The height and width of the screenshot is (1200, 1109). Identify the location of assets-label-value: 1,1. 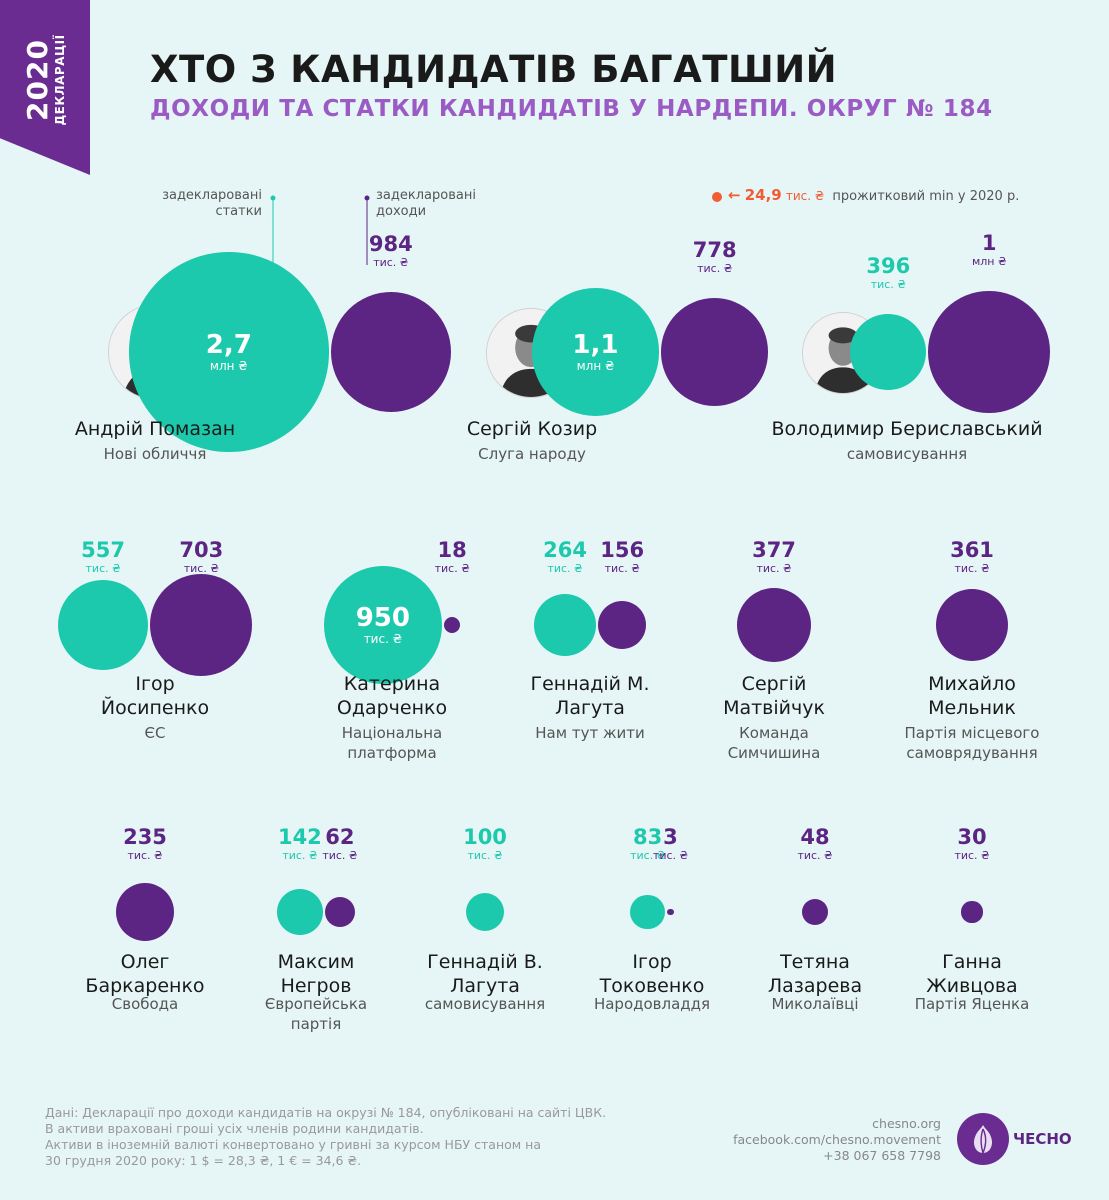
(595, 345).